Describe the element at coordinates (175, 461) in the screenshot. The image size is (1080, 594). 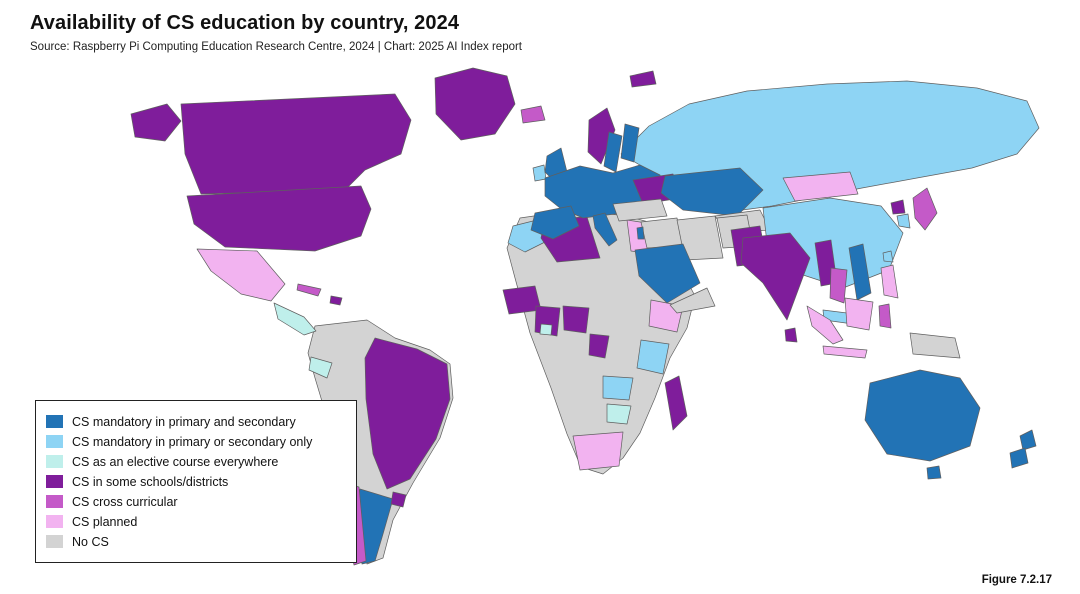
I see `legend-label-elective: CS as an elective course everywhere` at that location.